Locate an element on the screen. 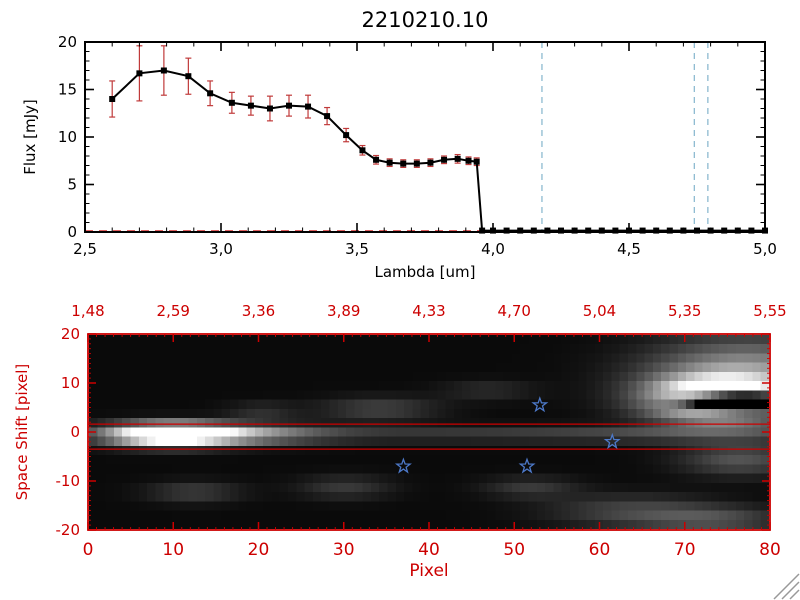 This screenshot has height=600, width=800. pixel-axis-label: Pixel is located at coordinates (429, 571).